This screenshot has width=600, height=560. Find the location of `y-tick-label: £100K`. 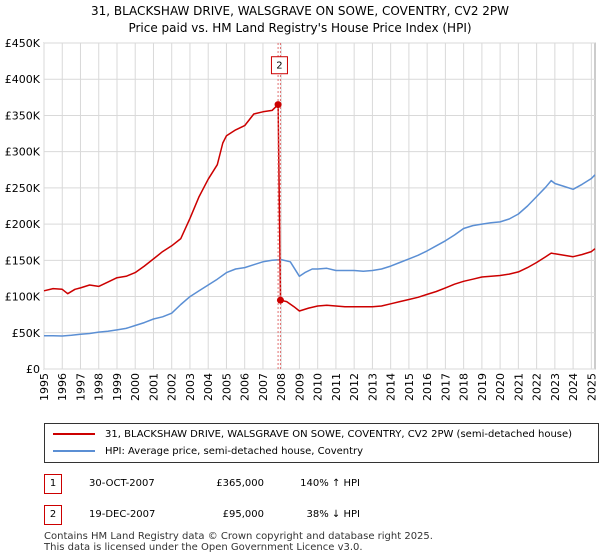

y-tick-label: £100K is located at coordinates (23, 297).